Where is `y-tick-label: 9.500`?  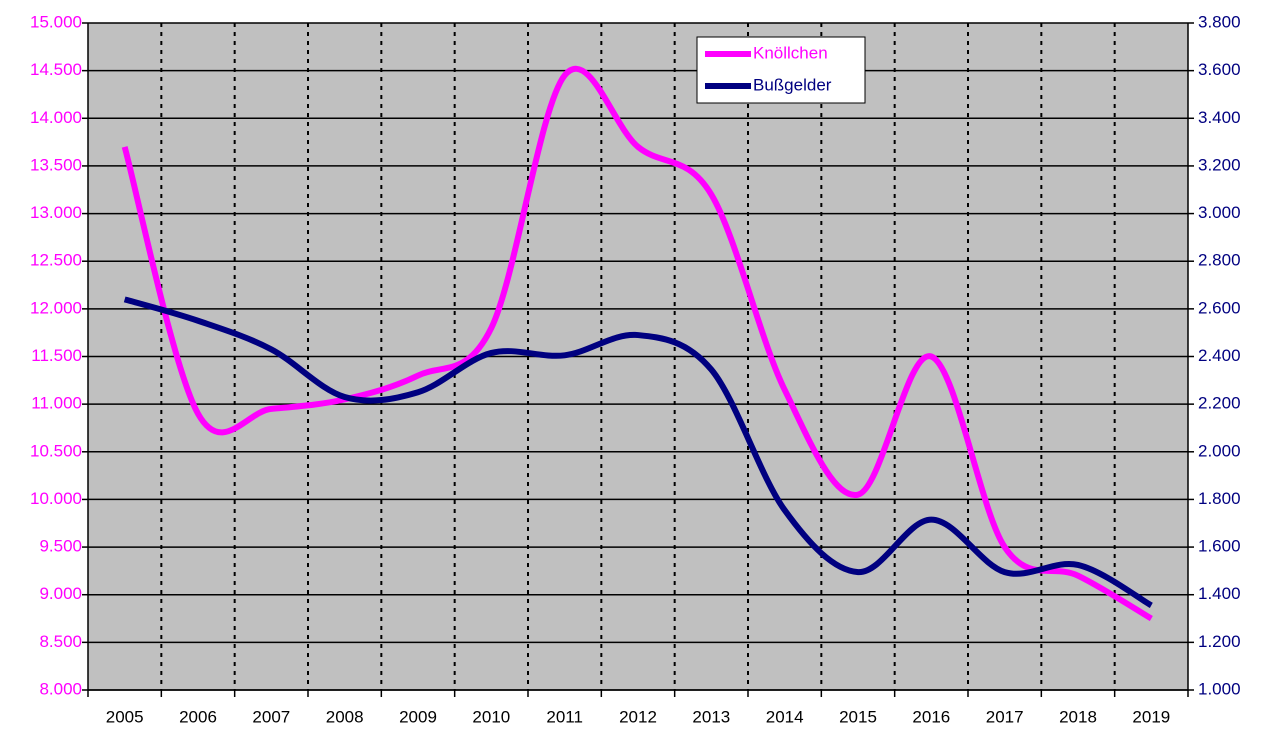 y-tick-label: 9.500 is located at coordinates (60, 546).